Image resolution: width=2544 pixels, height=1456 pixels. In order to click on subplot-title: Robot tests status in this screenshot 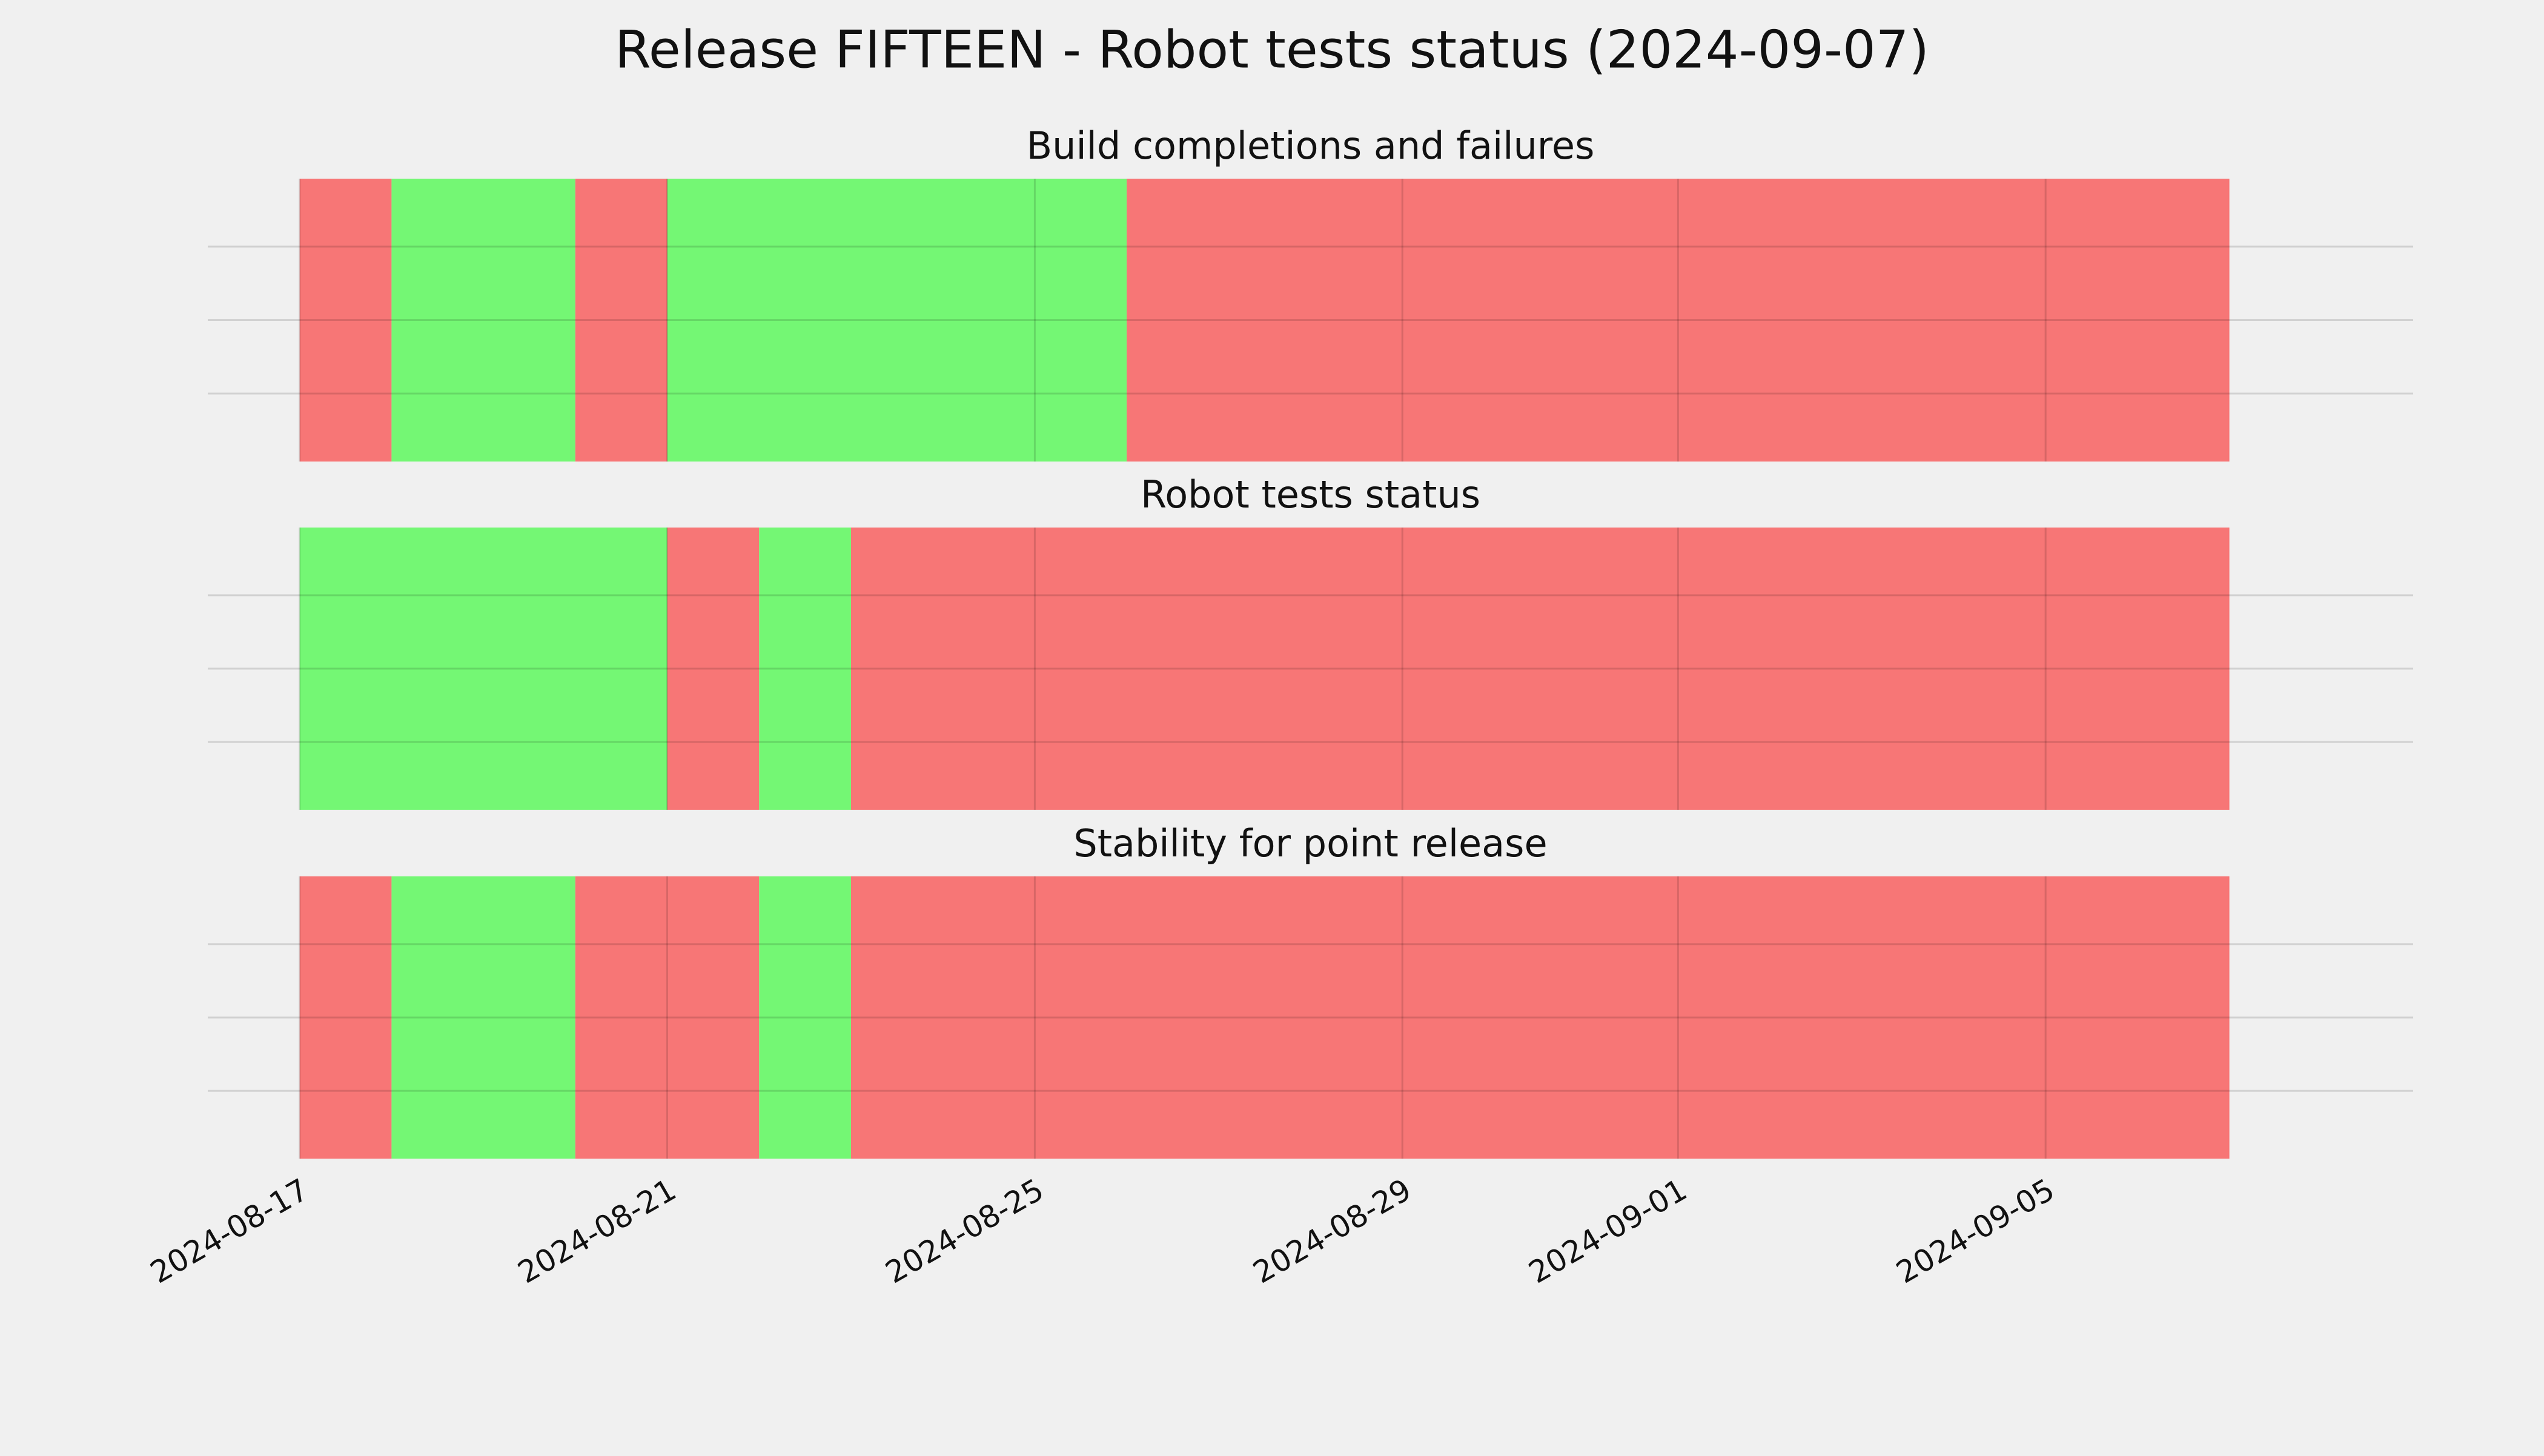, I will do `click(1311, 494)`.